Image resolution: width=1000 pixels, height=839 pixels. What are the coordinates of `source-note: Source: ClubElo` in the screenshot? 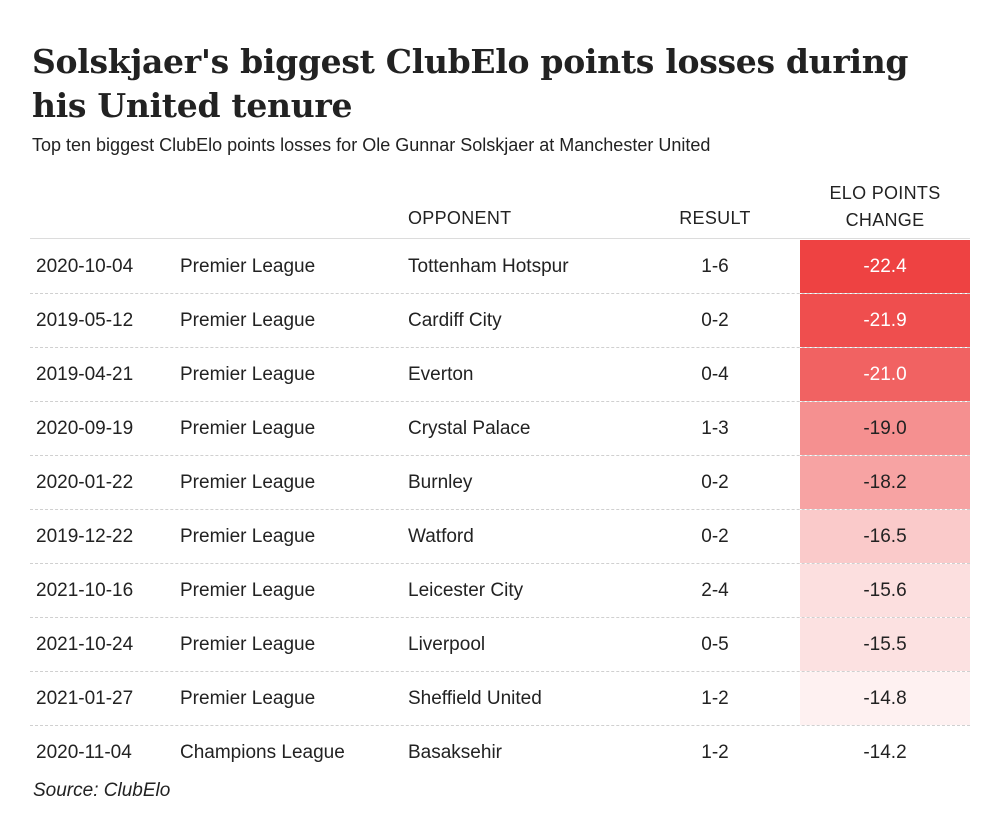 It's located at (102, 790).